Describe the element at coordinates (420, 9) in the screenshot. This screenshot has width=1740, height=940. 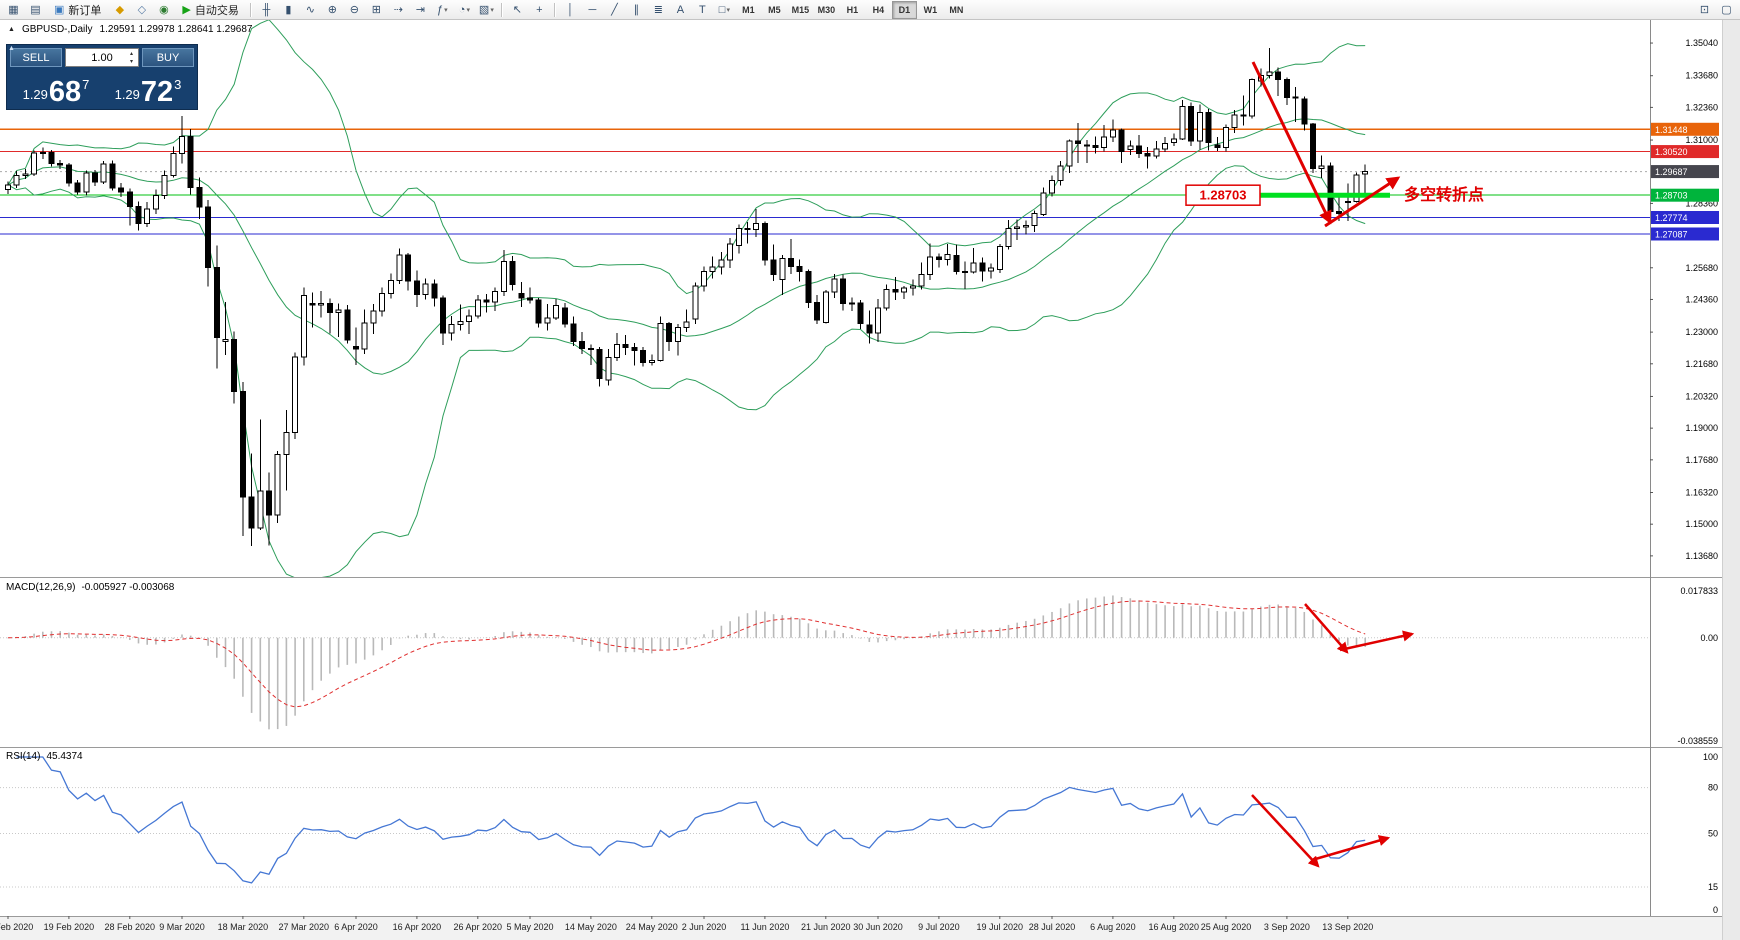
I see `chart-shift-icon: ⇥` at that location.